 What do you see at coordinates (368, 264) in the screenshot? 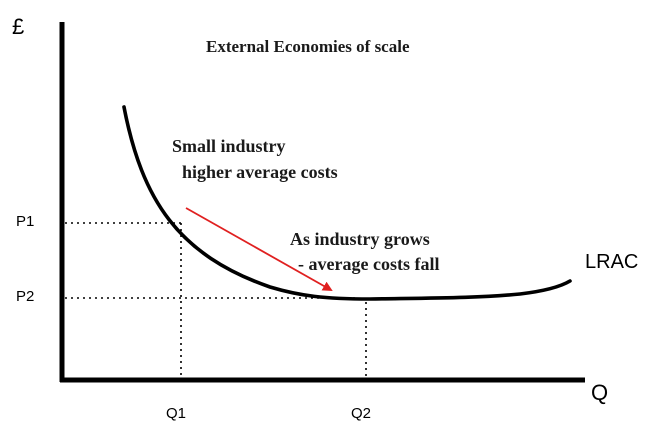
I see `industry-grows-text-line2: - average costs fall` at bounding box center [368, 264].